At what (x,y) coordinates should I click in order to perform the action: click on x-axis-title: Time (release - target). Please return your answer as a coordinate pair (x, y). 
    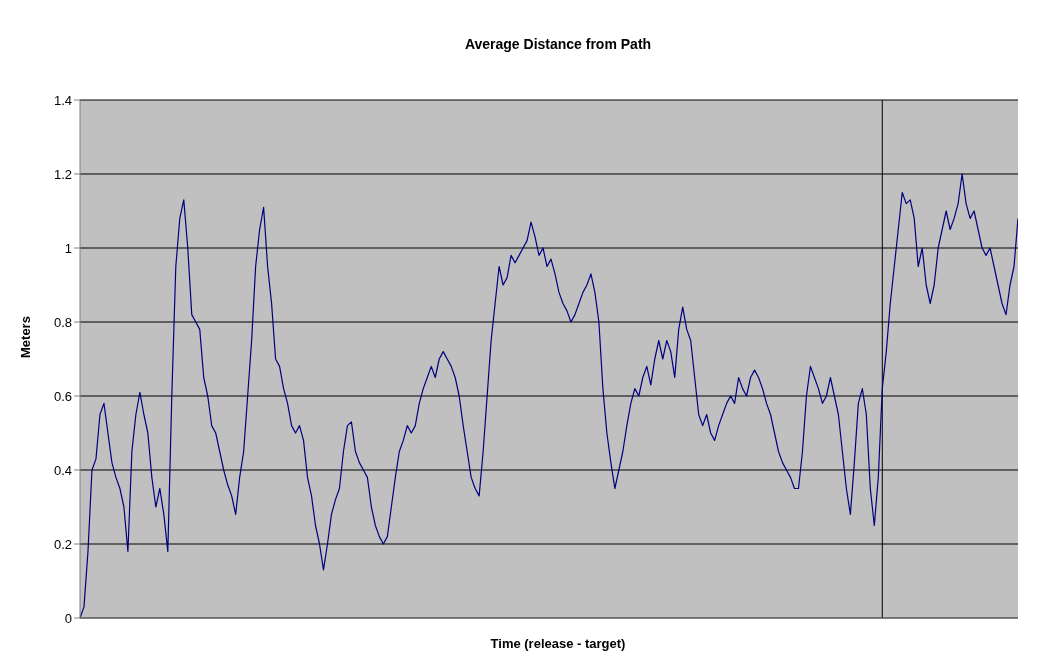
    Looking at the image, I should click on (558, 643).